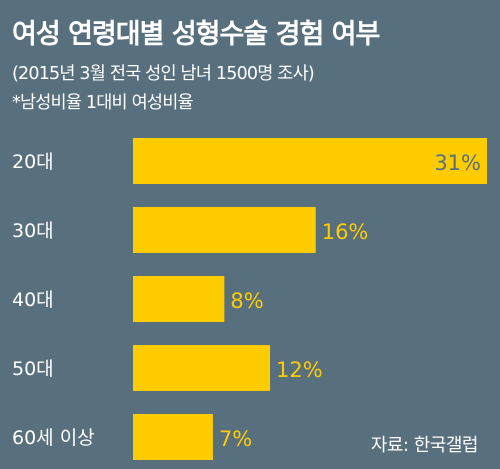  Describe the element at coordinates (33, 300) in the screenshot. I see `category-label: 40대` at that location.